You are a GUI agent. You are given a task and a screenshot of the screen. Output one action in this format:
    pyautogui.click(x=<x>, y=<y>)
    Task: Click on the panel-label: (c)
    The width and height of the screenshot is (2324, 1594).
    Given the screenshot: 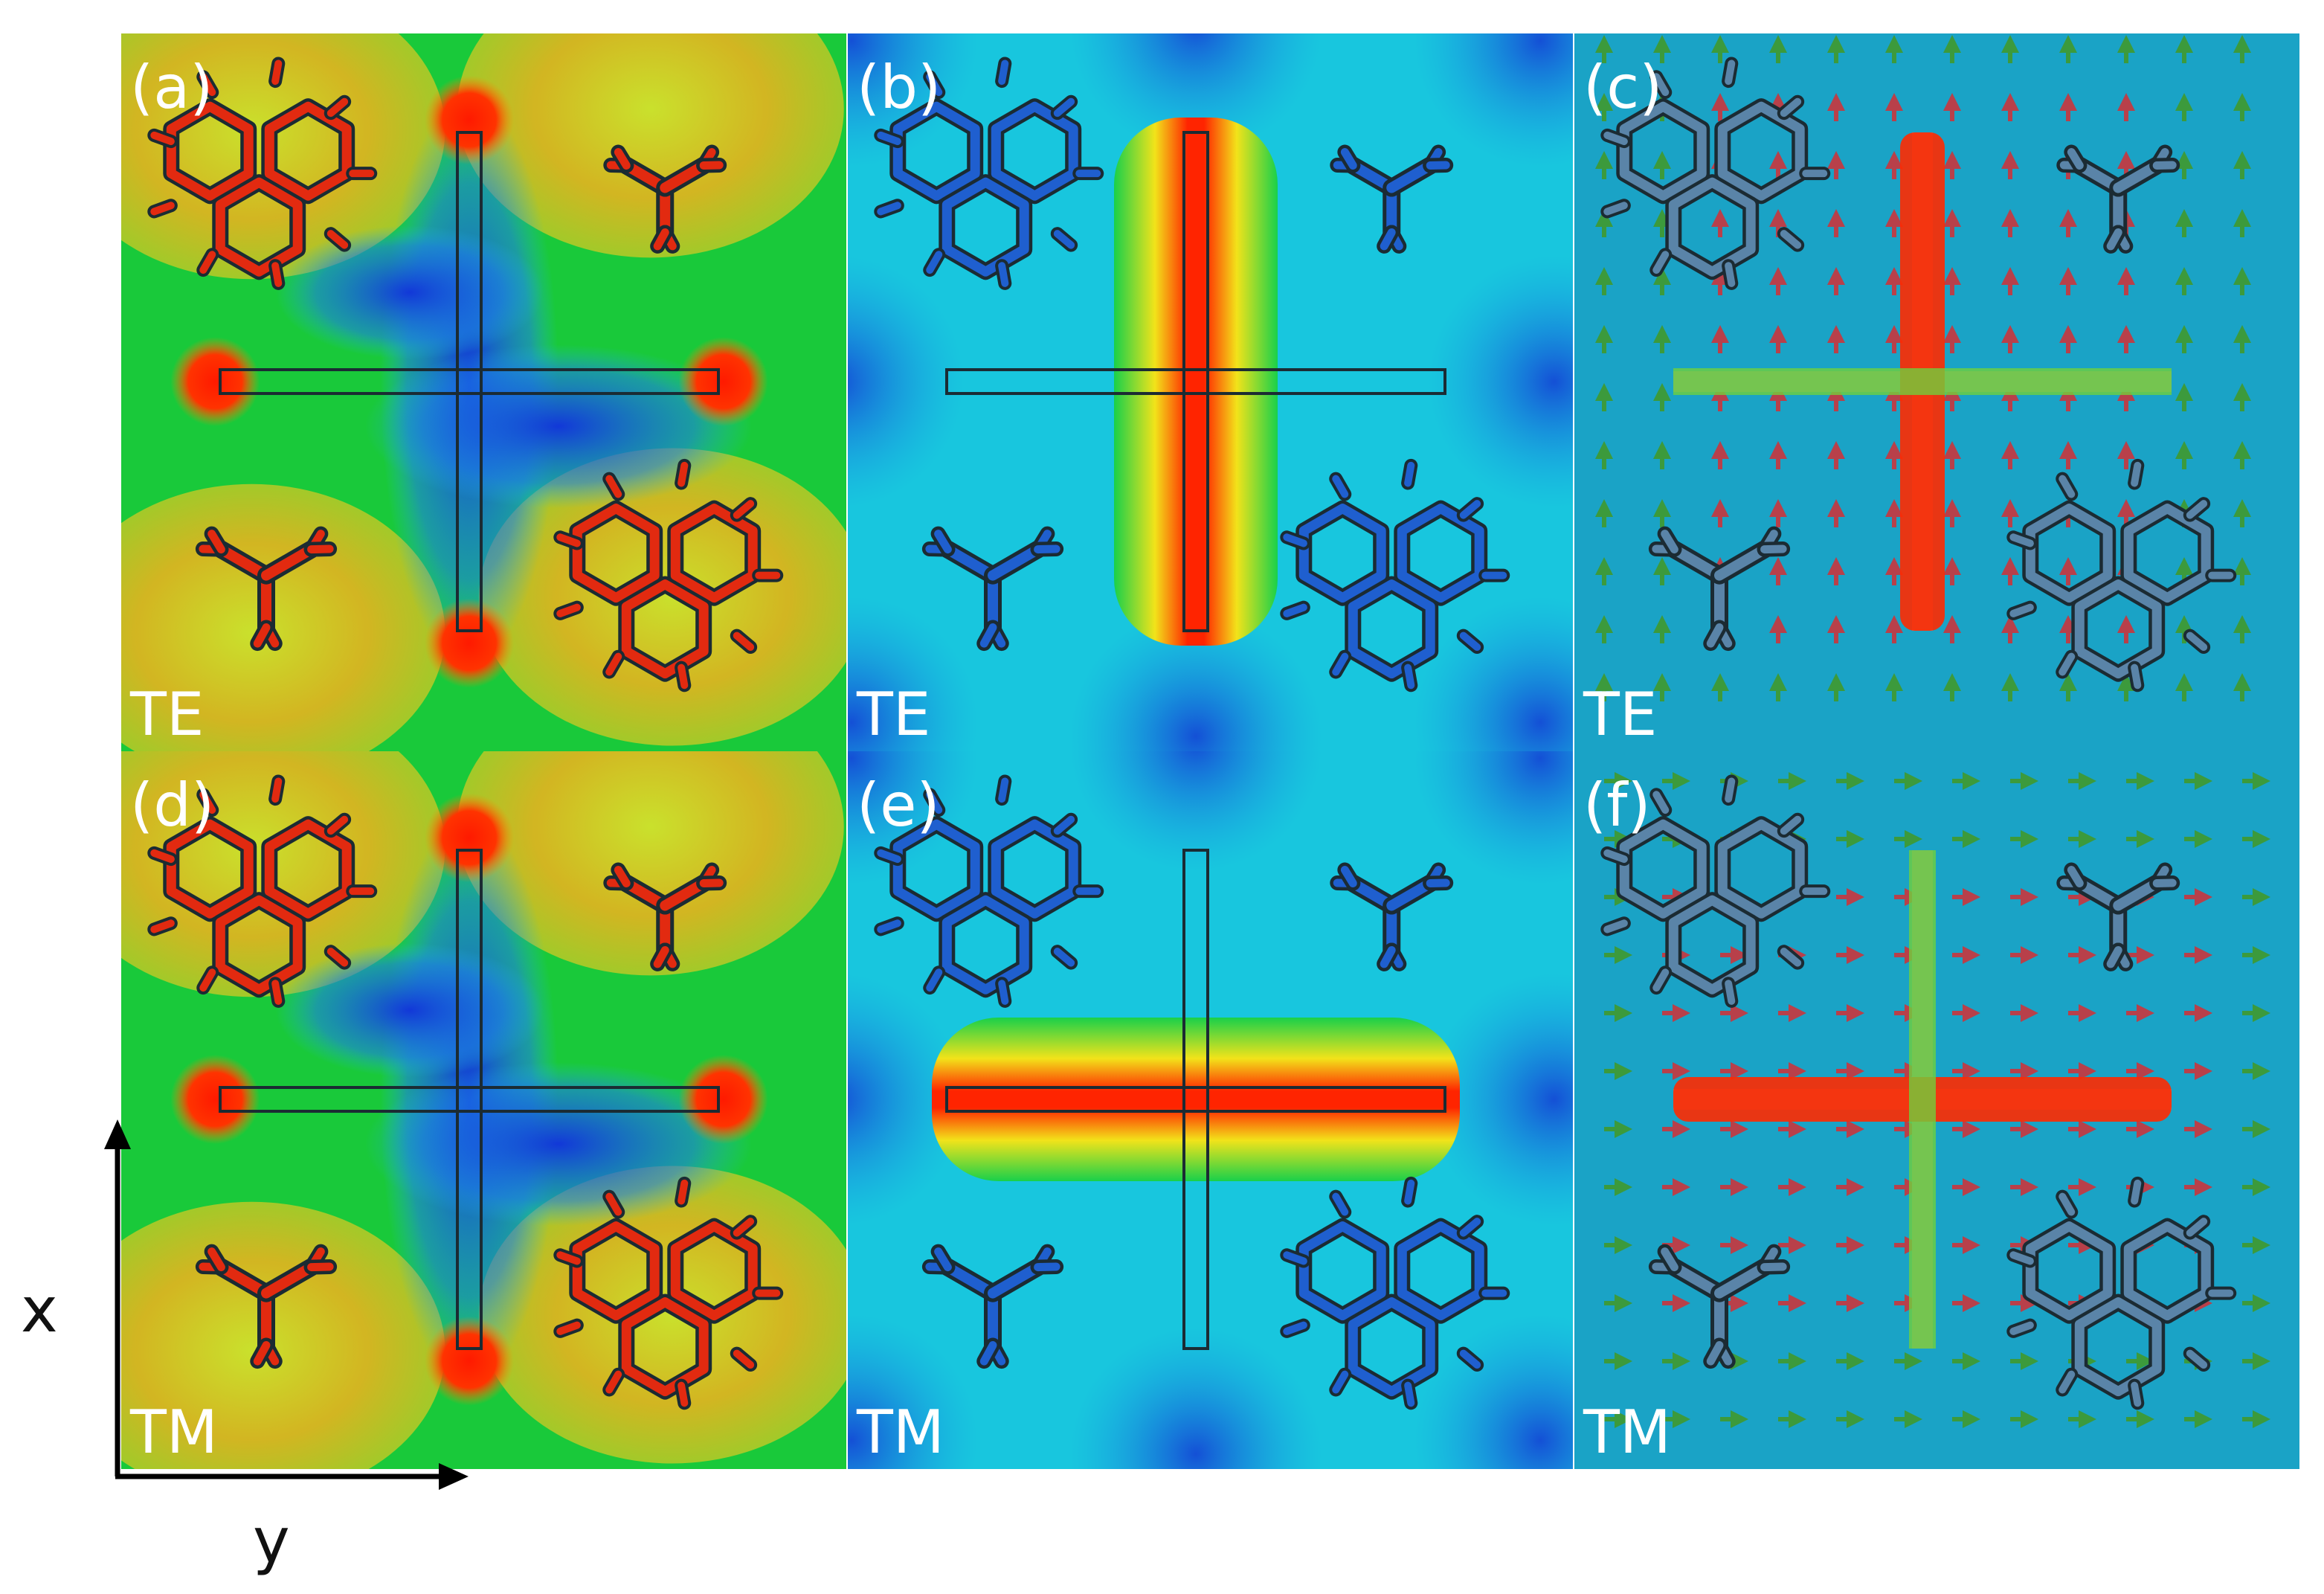 What is the action you would take?
    pyautogui.click(x=1622, y=87)
    